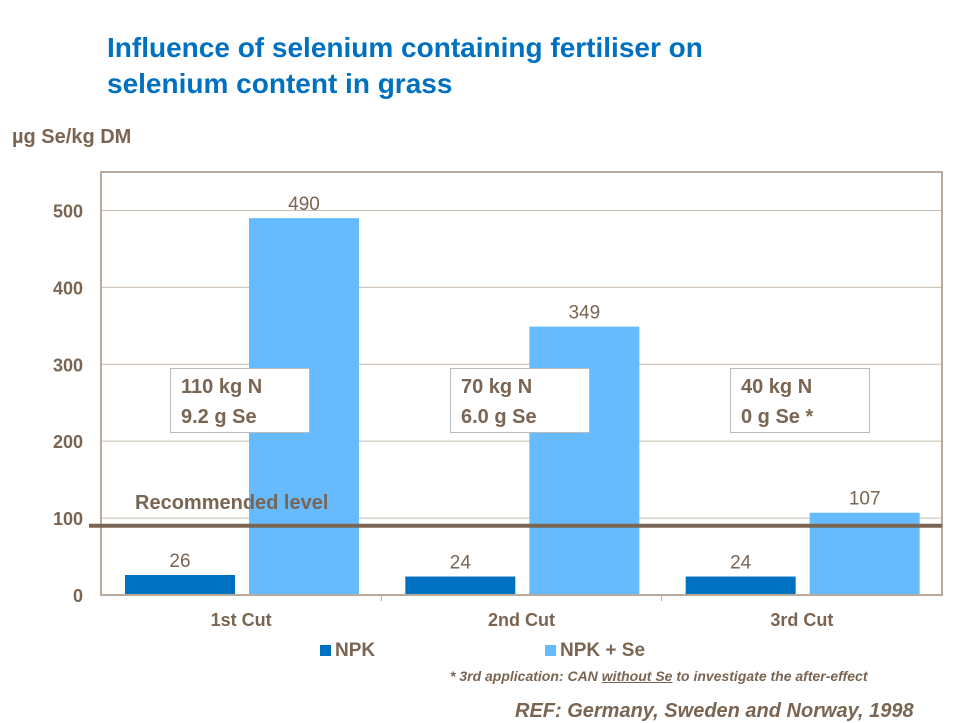 Image resolution: width=960 pixels, height=723 pixels. I want to click on annotation-line: 110 kg N, so click(222, 387).